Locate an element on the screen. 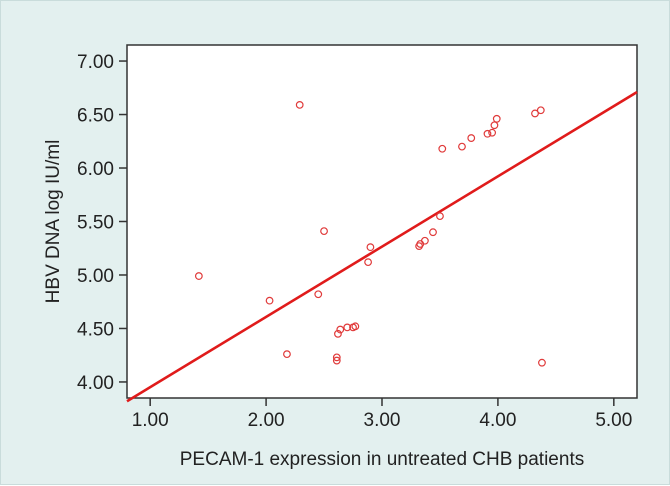 This screenshot has width=670, height=486. y-tick-label: 6.50 is located at coordinates (95, 116).